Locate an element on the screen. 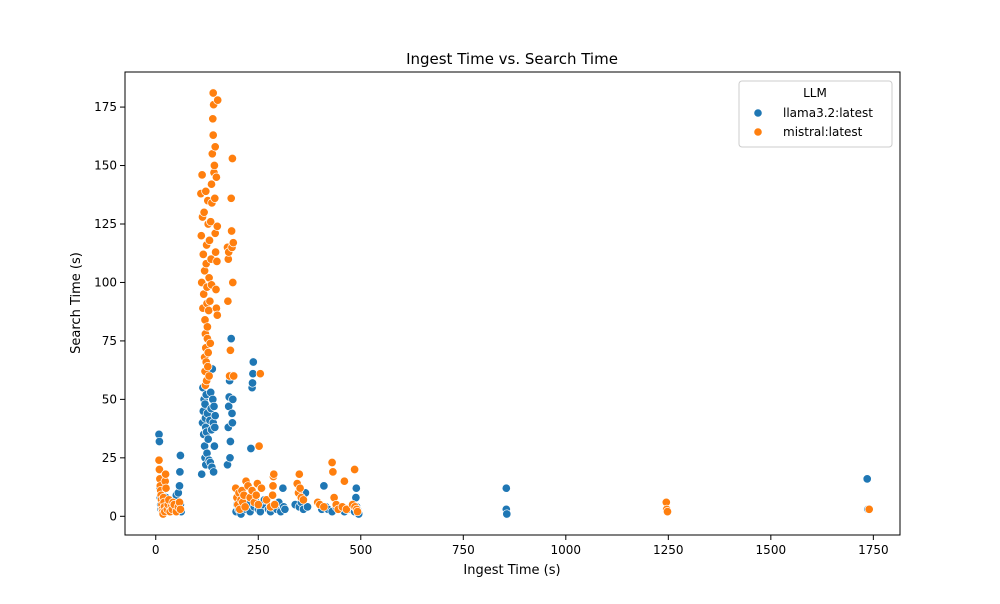 The height and width of the screenshot is (604, 1000). y-tick-label: 50 is located at coordinates (109, 399).